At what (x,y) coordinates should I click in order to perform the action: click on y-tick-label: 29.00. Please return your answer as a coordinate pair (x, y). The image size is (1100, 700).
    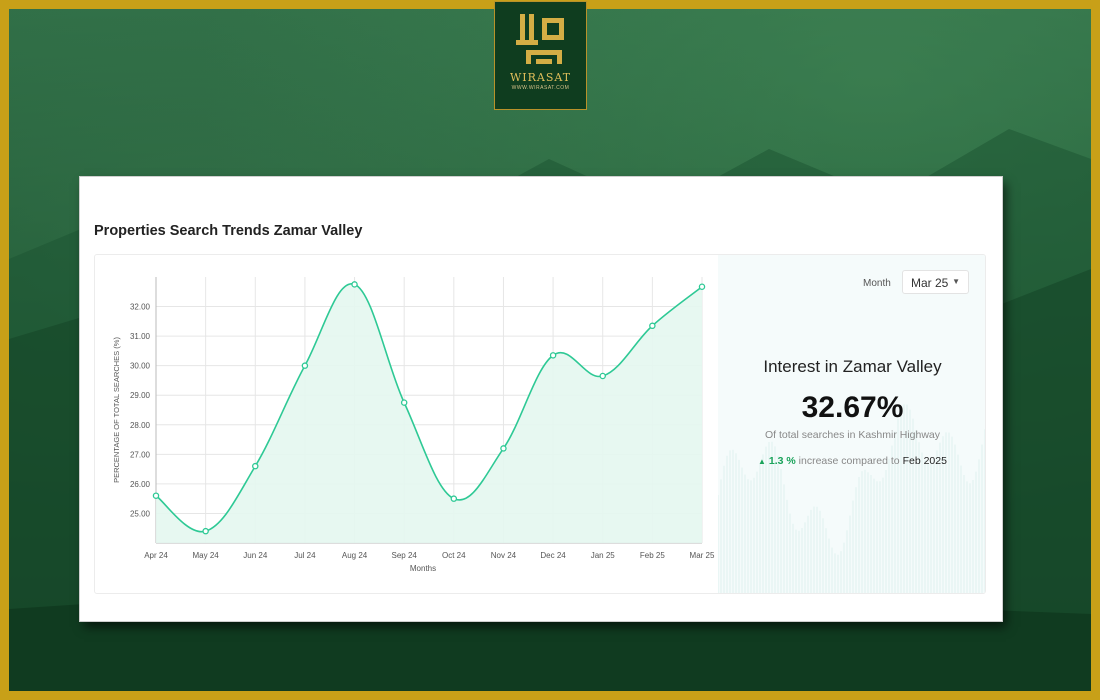
    Looking at the image, I should click on (140, 395).